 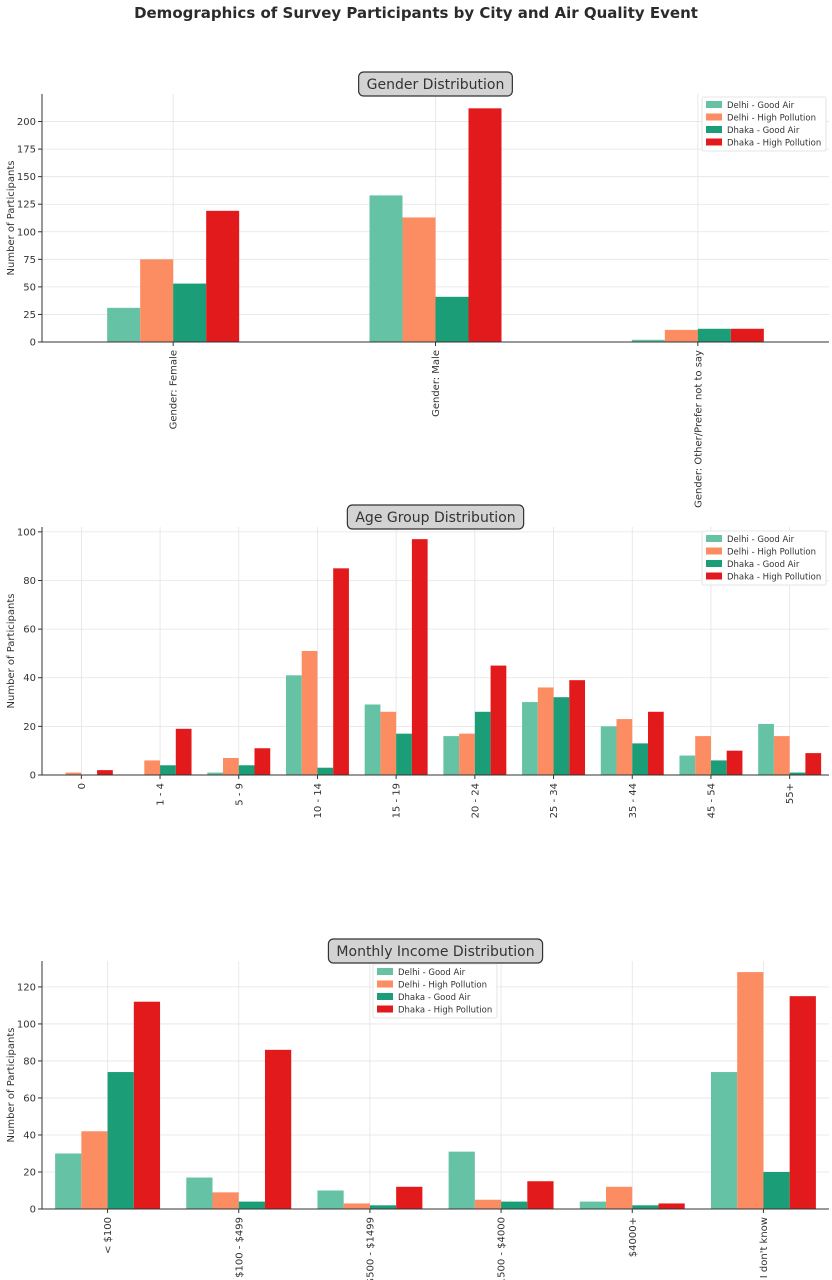 I want to click on x-tick-label: $1500 - $4000, so click(x=502, y=1248).